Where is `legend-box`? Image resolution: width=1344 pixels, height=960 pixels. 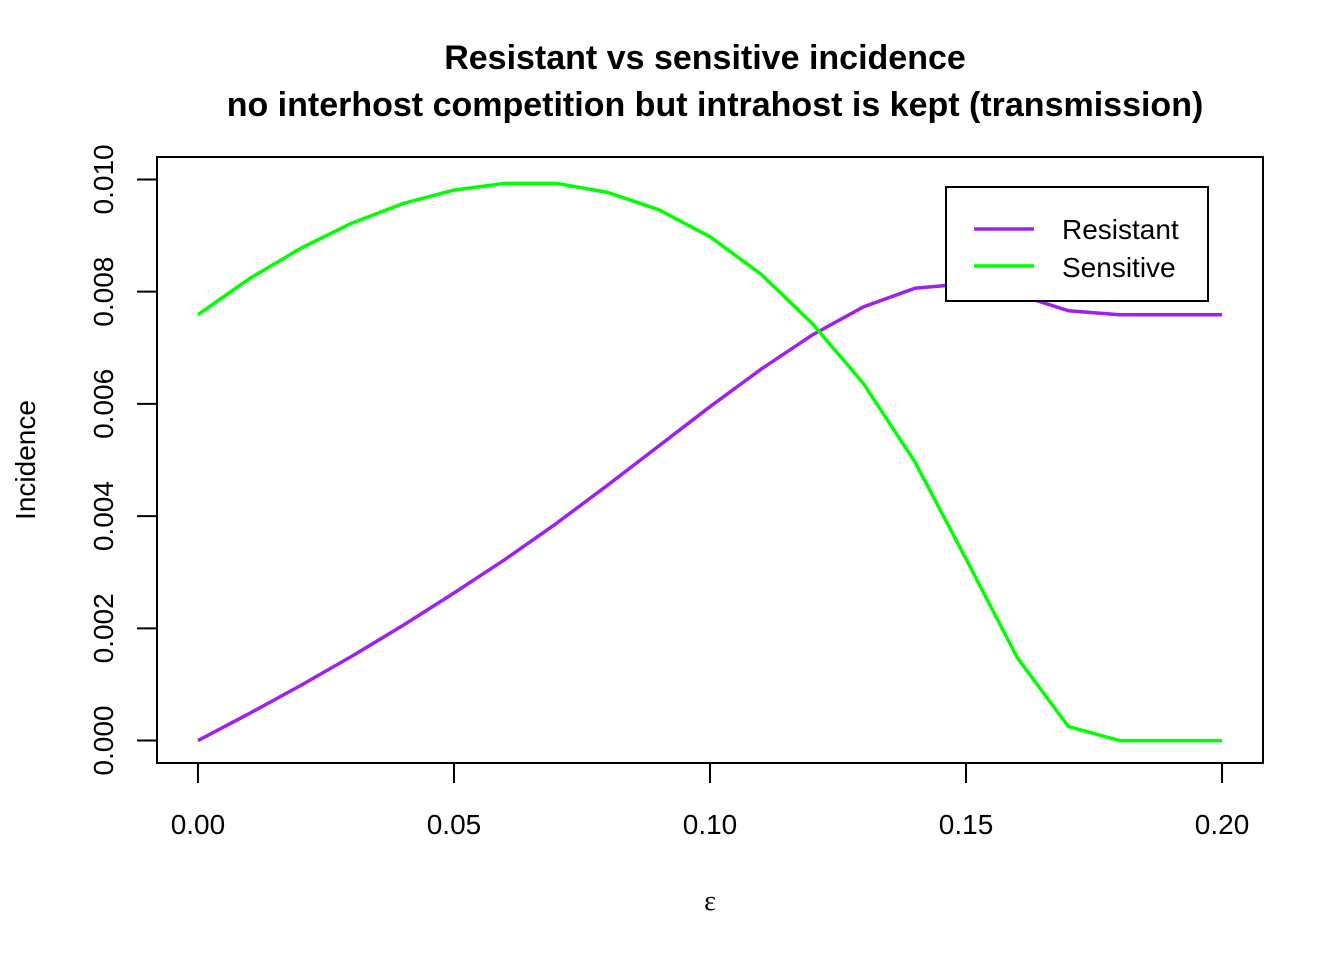
legend-box is located at coordinates (1077, 244).